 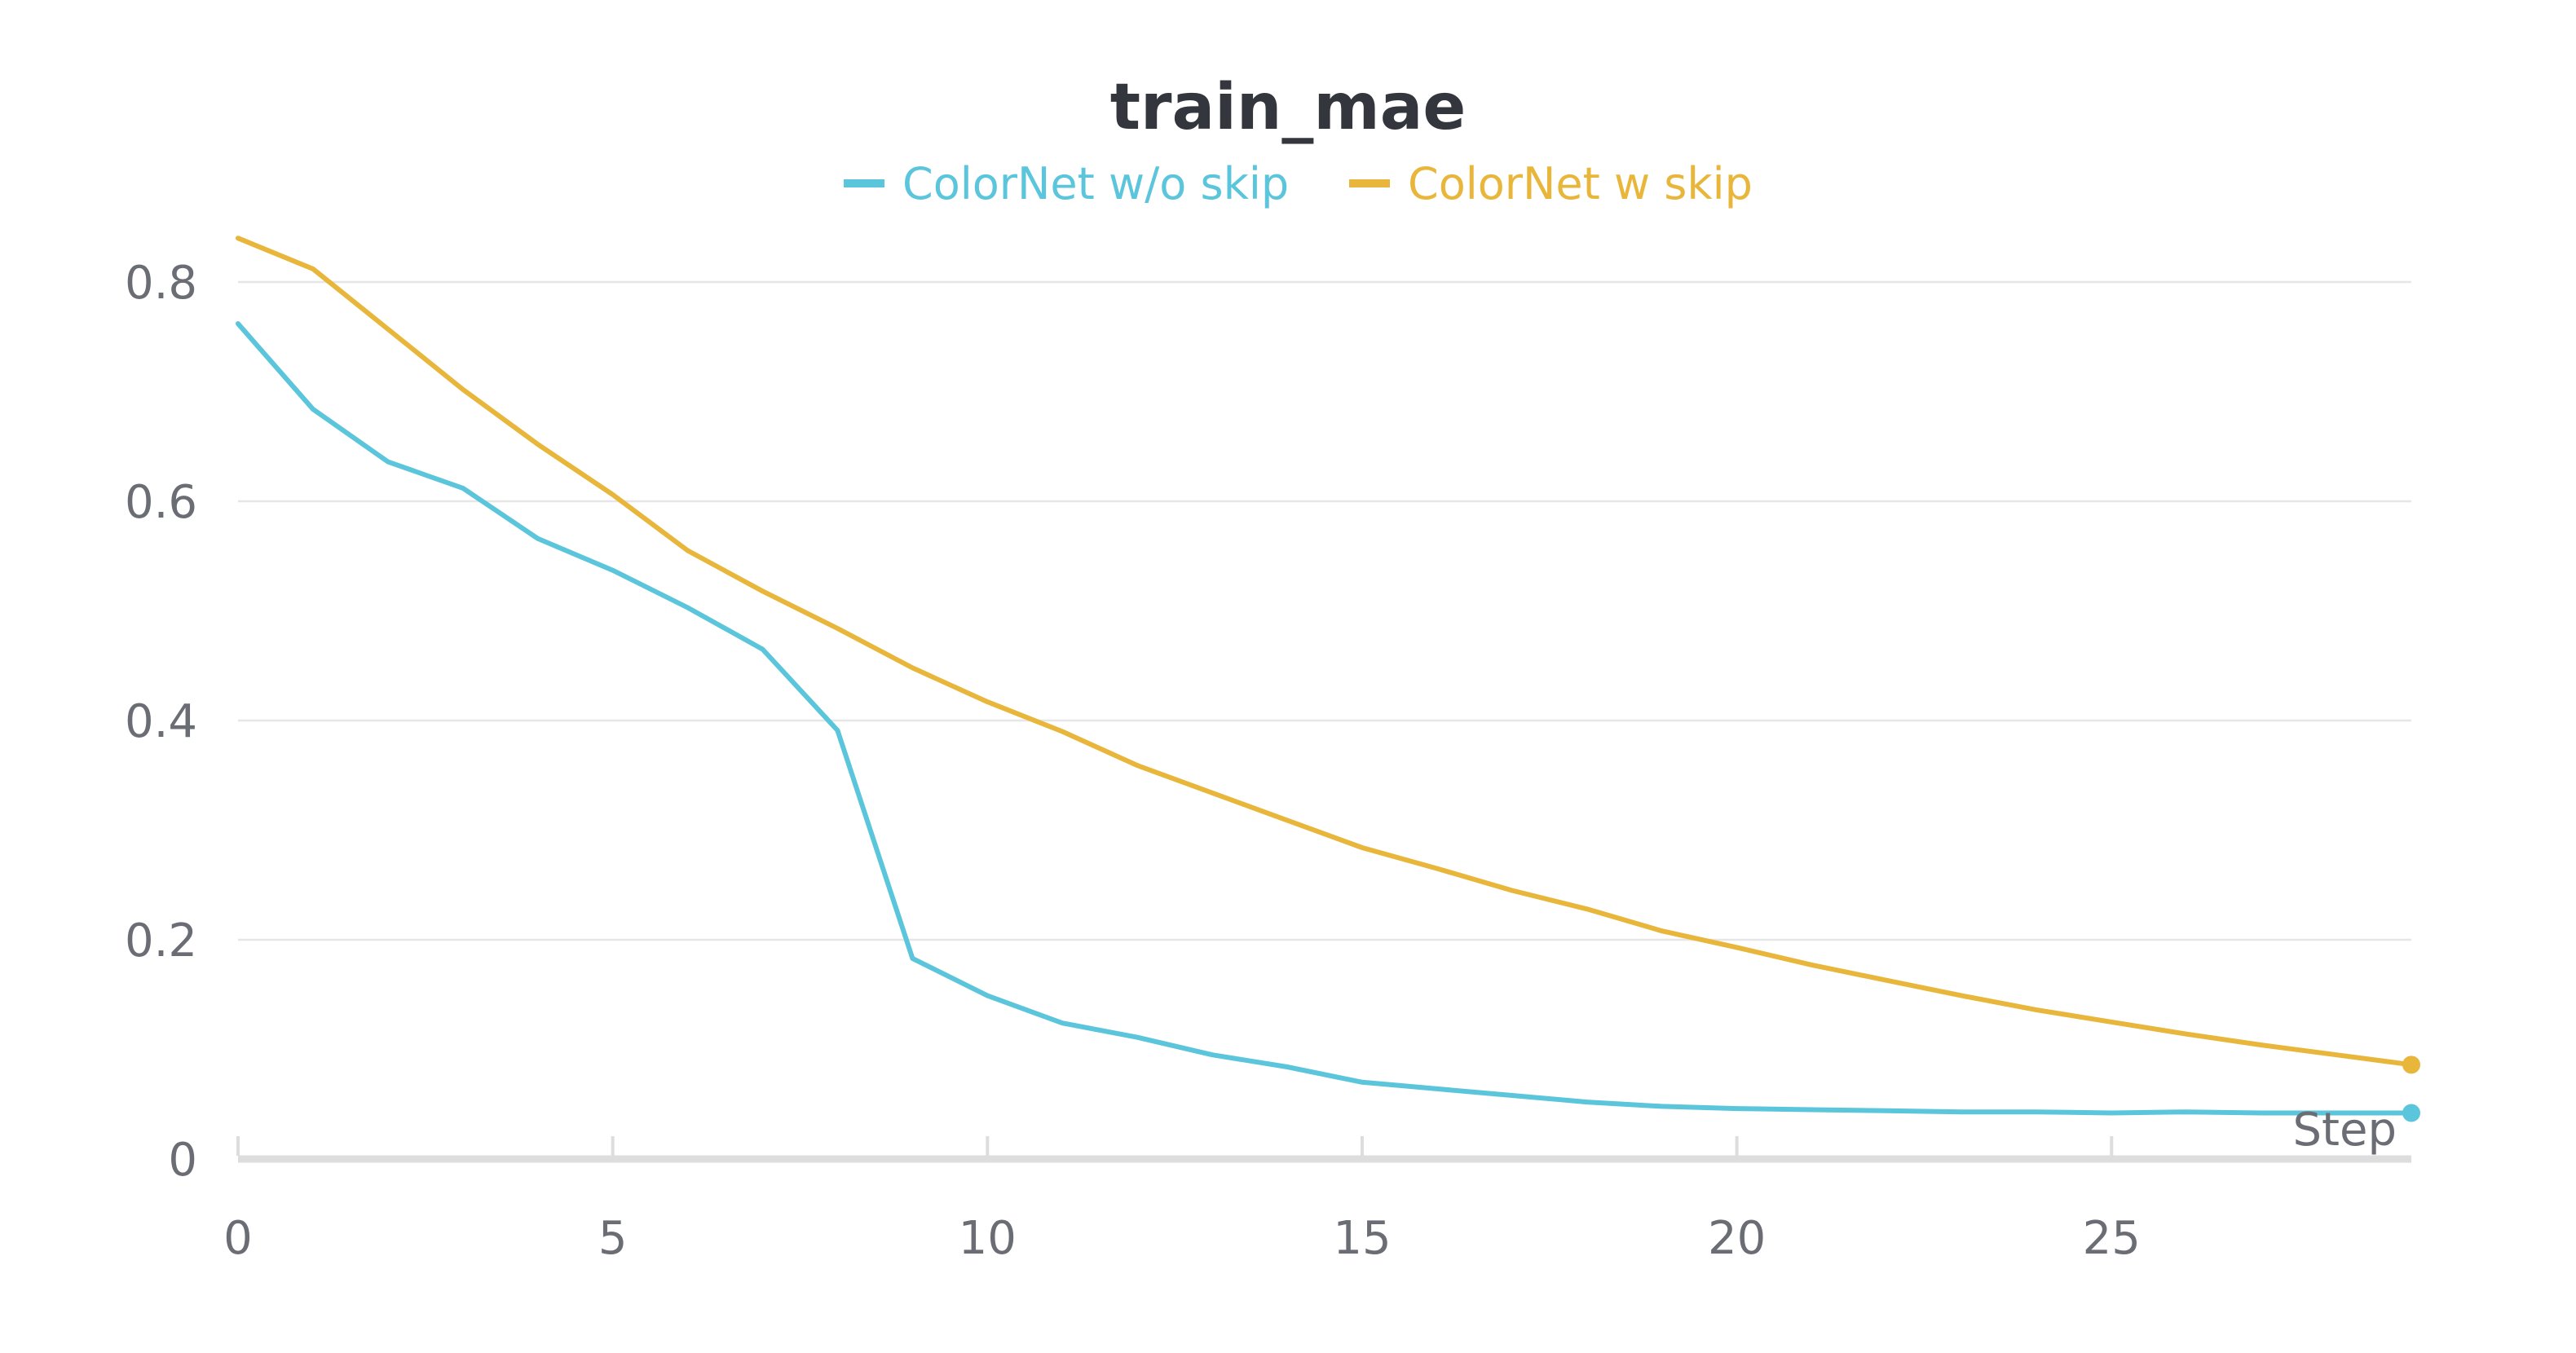 I want to click on x-axis-label: Step, so click(x=2344, y=1130).